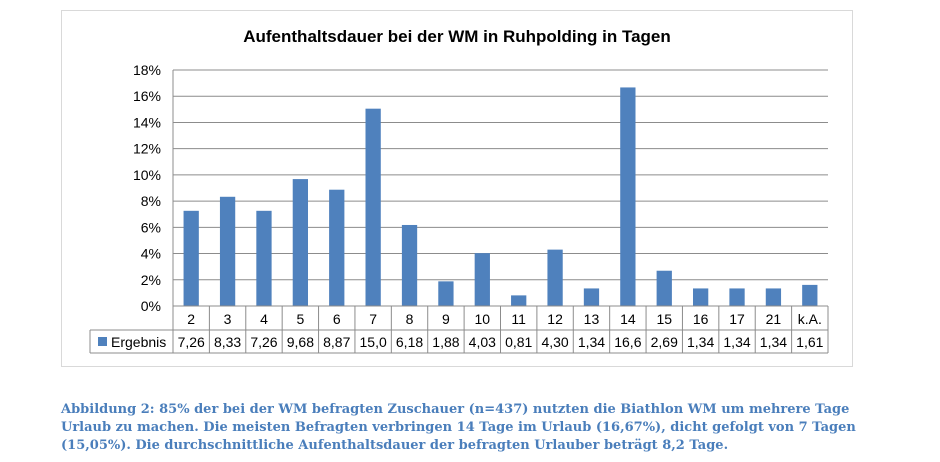 The height and width of the screenshot is (462, 940). Describe the element at coordinates (482, 342) in the screenshot. I see `data-label: 4,03` at that location.